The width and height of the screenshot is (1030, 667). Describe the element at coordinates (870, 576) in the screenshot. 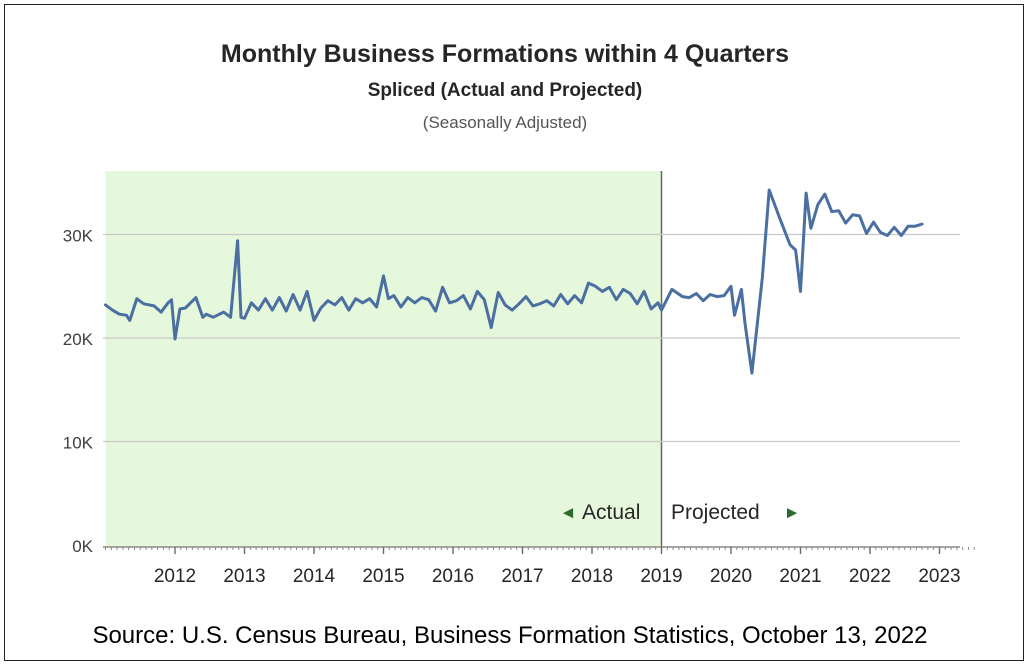

I see `x-tick-label: 2022` at that location.